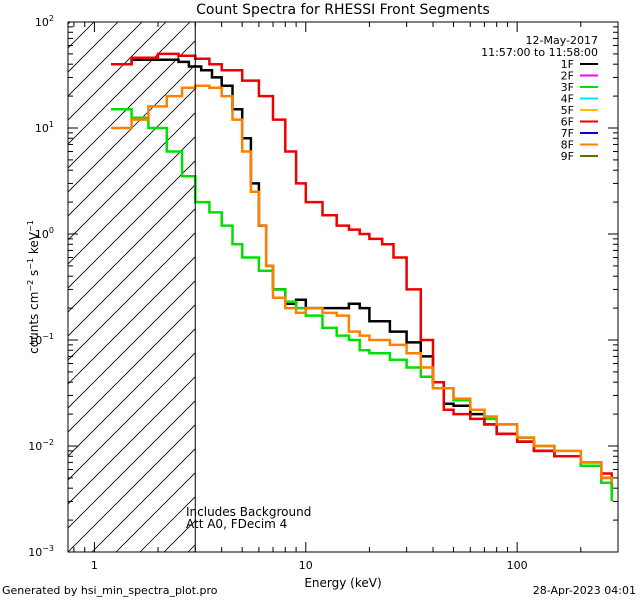 Image resolution: width=640 pixels, height=600 pixels. Describe the element at coordinates (306, 565) in the screenshot. I see `x-tick-label: 10` at that location.